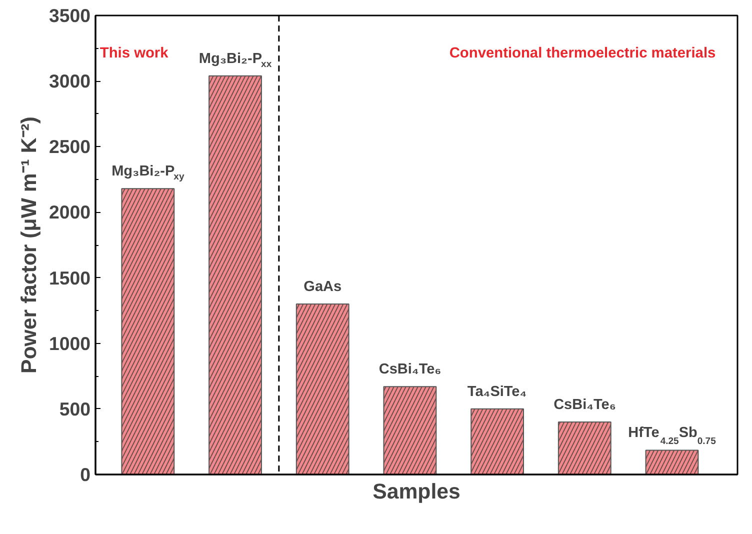 The image size is (752, 534). Describe the element at coordinates (69, 343) in the screenshot. I see `y-tick-label: 1000` at that location.